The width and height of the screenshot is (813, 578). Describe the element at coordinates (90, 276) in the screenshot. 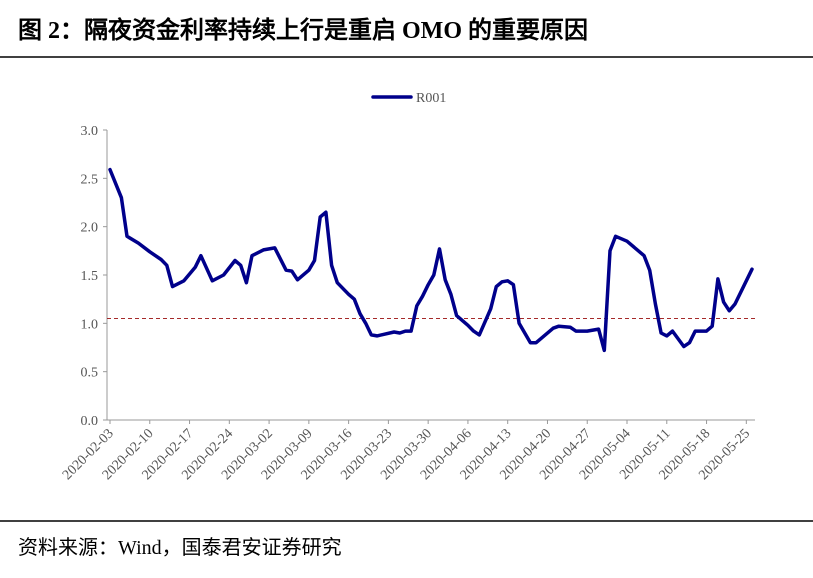

I see `y-tick-label: 1.5` at that location.